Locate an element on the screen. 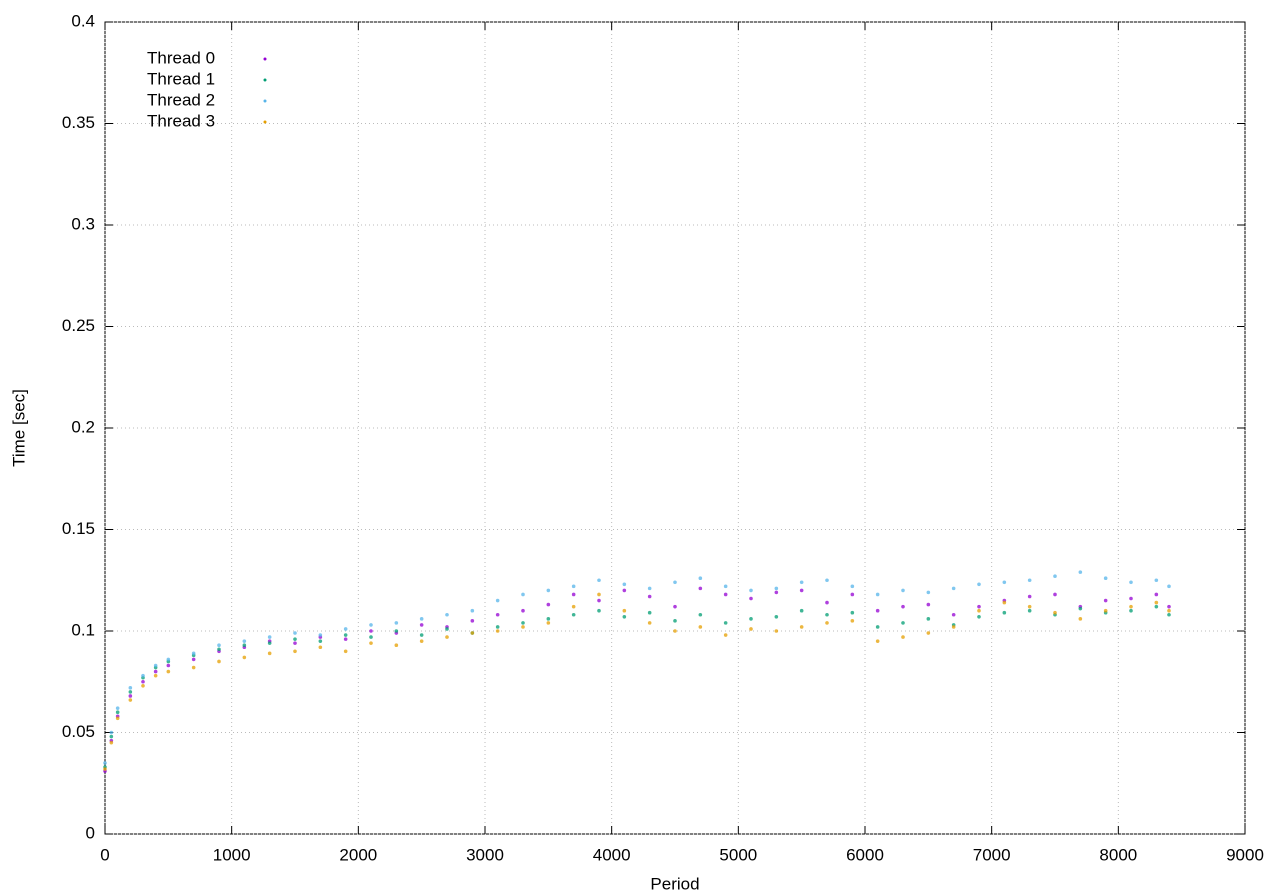 Image resolution: width=1280 pixels, height=896 pixels. y-tick-label: 0.4 is located at coordinates (83, 20).